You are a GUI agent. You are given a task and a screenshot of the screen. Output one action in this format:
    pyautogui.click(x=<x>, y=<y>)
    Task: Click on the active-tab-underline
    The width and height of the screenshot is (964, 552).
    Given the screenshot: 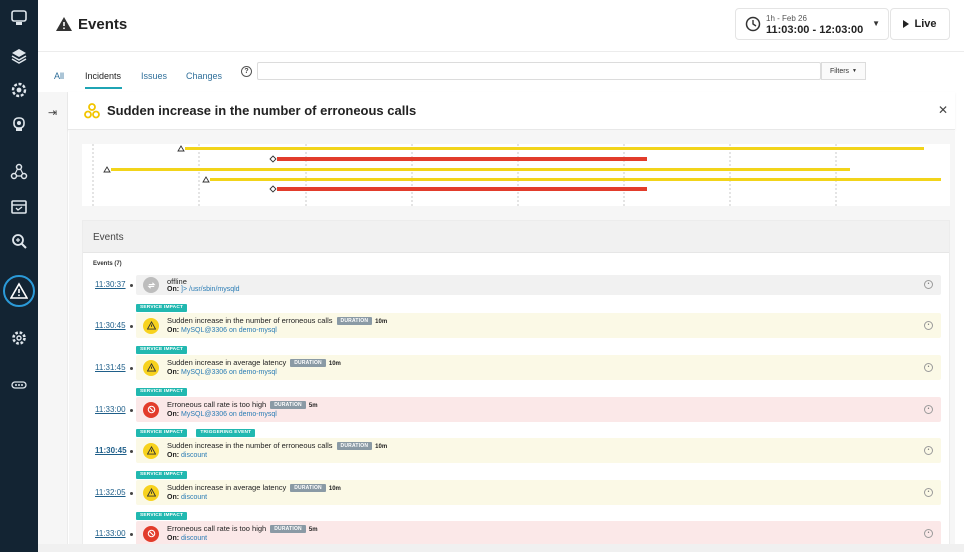 What is the action you would take?
    pyautogui.click(x=103, y=88)
    